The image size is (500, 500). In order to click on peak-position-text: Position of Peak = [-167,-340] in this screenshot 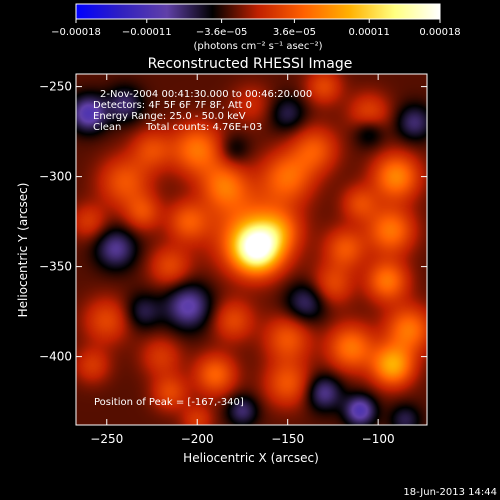, I will do `click(169, 402)`.